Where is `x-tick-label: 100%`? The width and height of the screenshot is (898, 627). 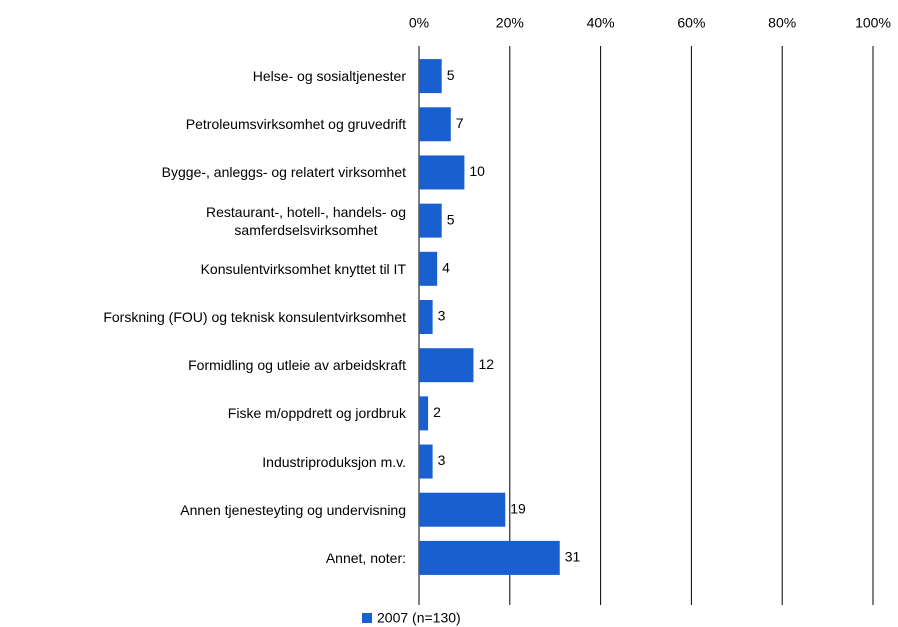
x-tick-label: 100% is located at coordinates (873, 23).